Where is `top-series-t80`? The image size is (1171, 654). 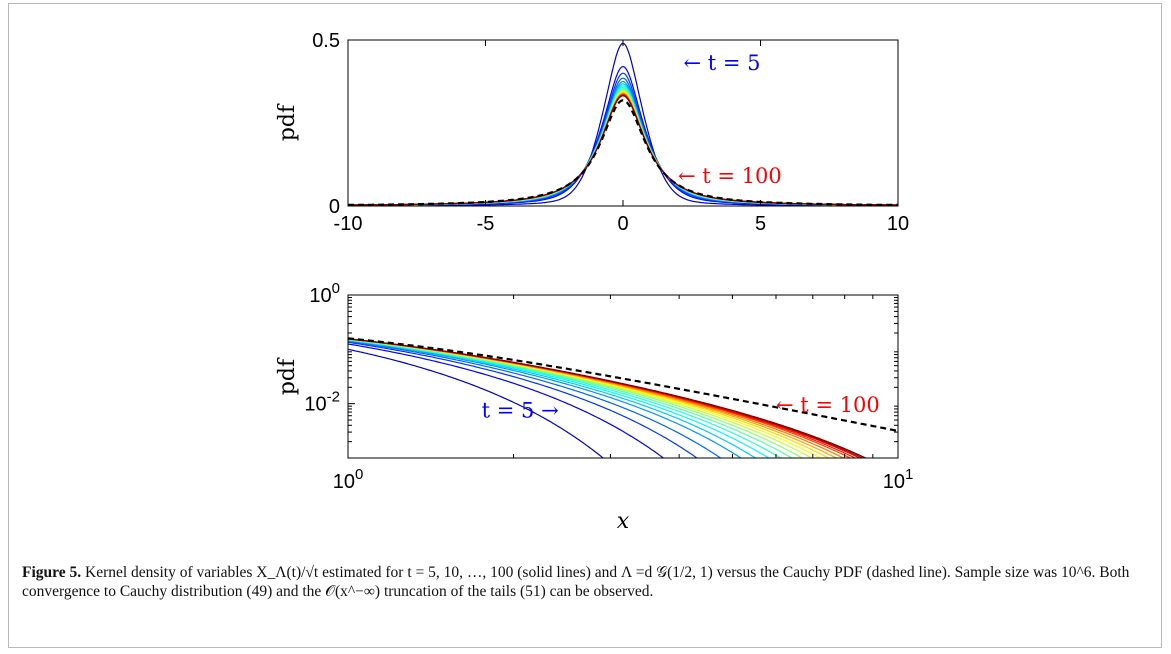
top-series-t80 is located at coordinates (623, 149).